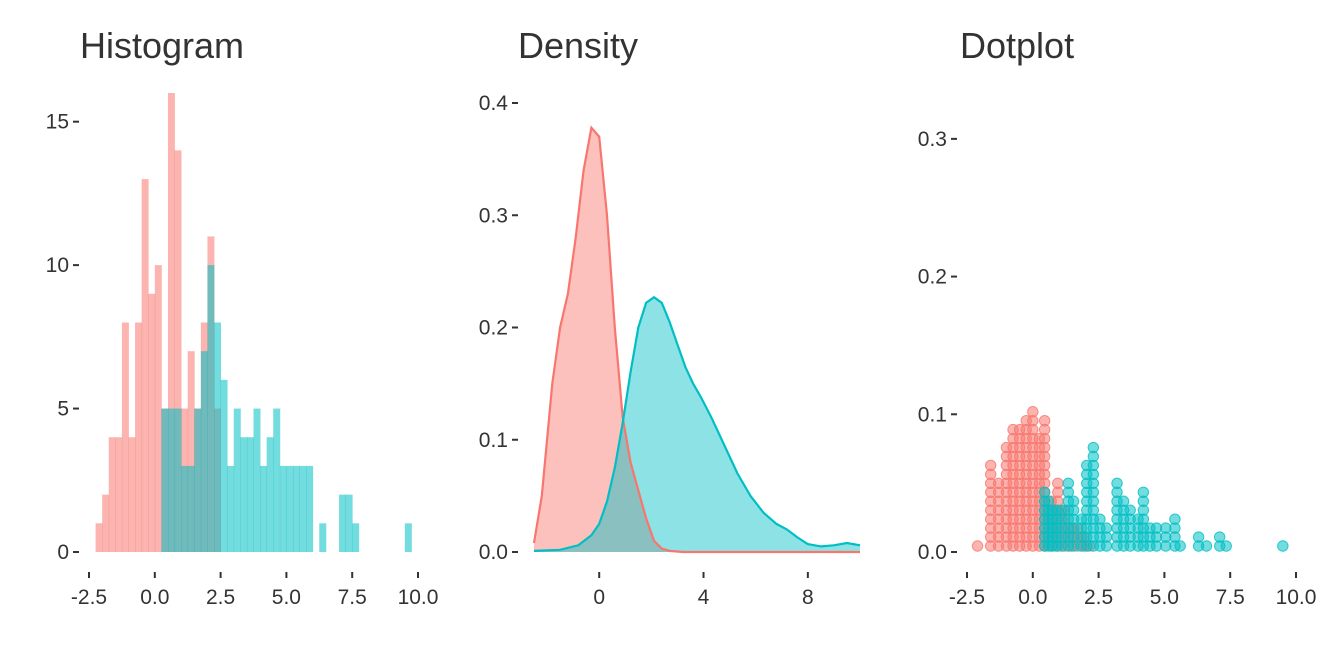 This screenshot has height=672, width=1344. Describe the element at coordinates (89, 597) in the screenshot. I see `histogram-xtick-label: -2.5` at that location.